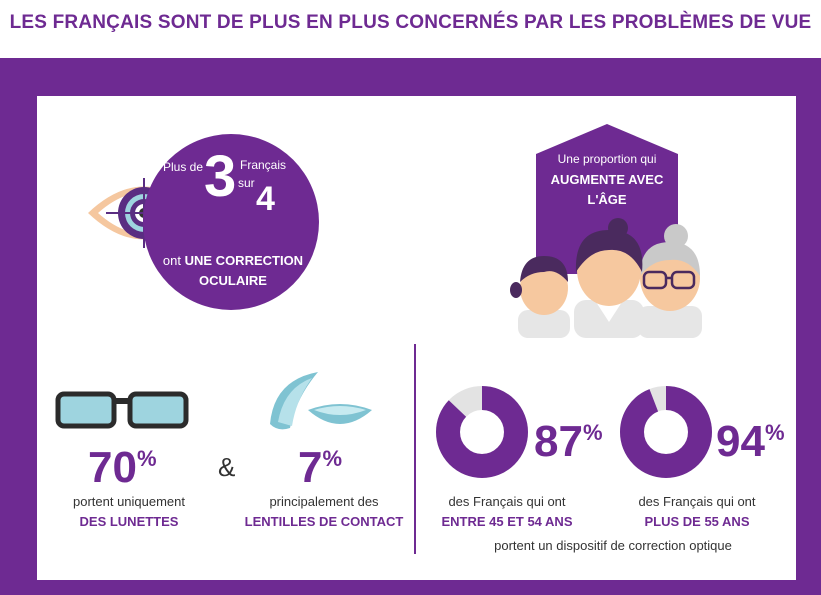 The image size is (821, 595). Describe the element at coordinates (129, 501) in the screenshot. I see `glasses-caption-line1: portent uniquement` at that location.